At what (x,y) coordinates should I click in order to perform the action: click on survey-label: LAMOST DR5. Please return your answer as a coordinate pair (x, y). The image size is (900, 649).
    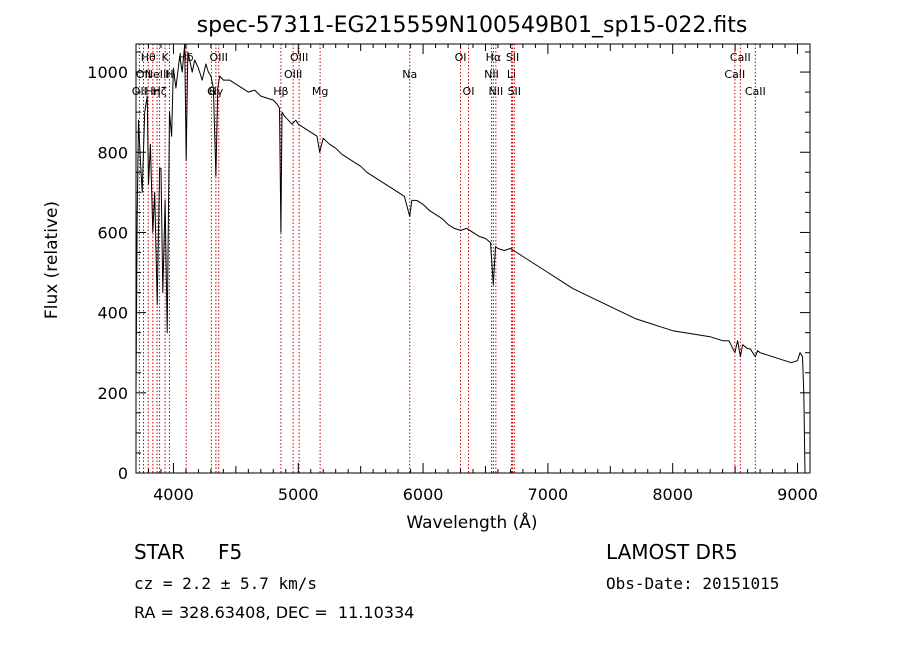
    Looking at the image, I should click on (672, 552).